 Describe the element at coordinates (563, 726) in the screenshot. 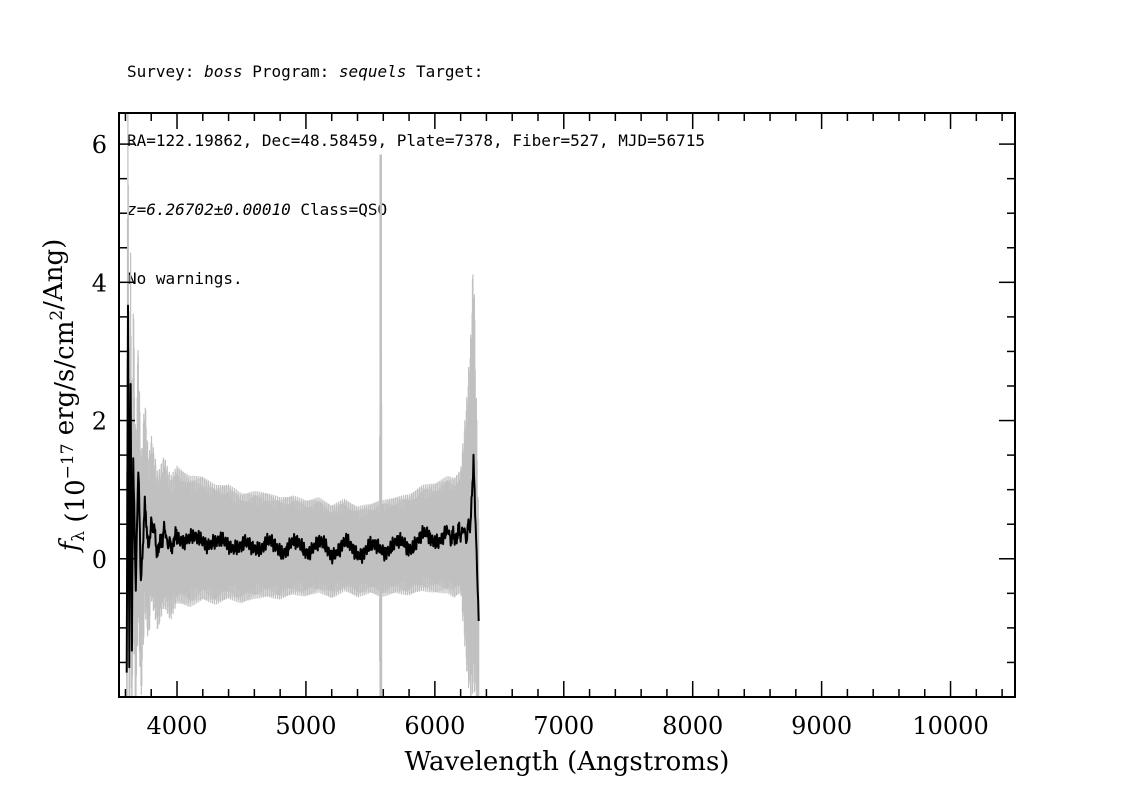

I see `x-tick-label: 7000` at that location.